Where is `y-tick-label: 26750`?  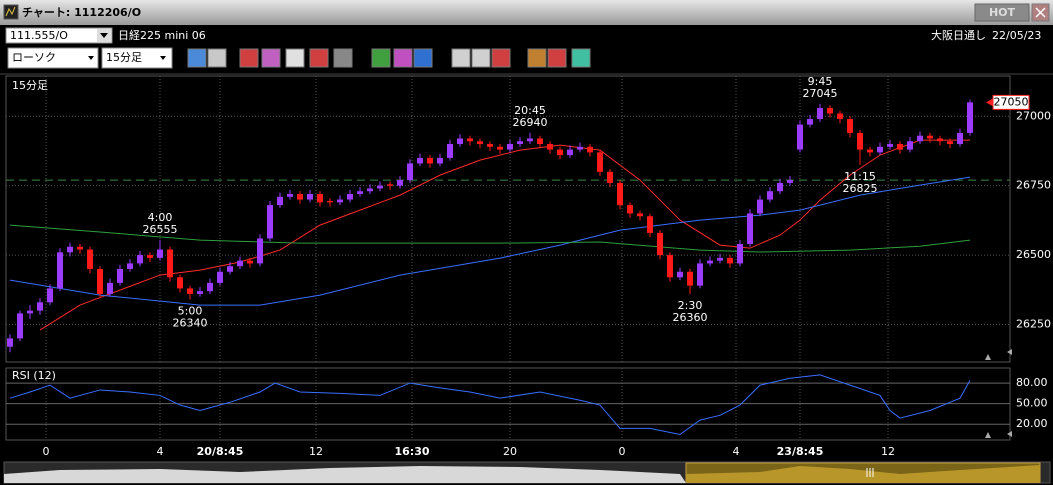
y-tick-label: 26750 is located at coordinates (1033, 185).